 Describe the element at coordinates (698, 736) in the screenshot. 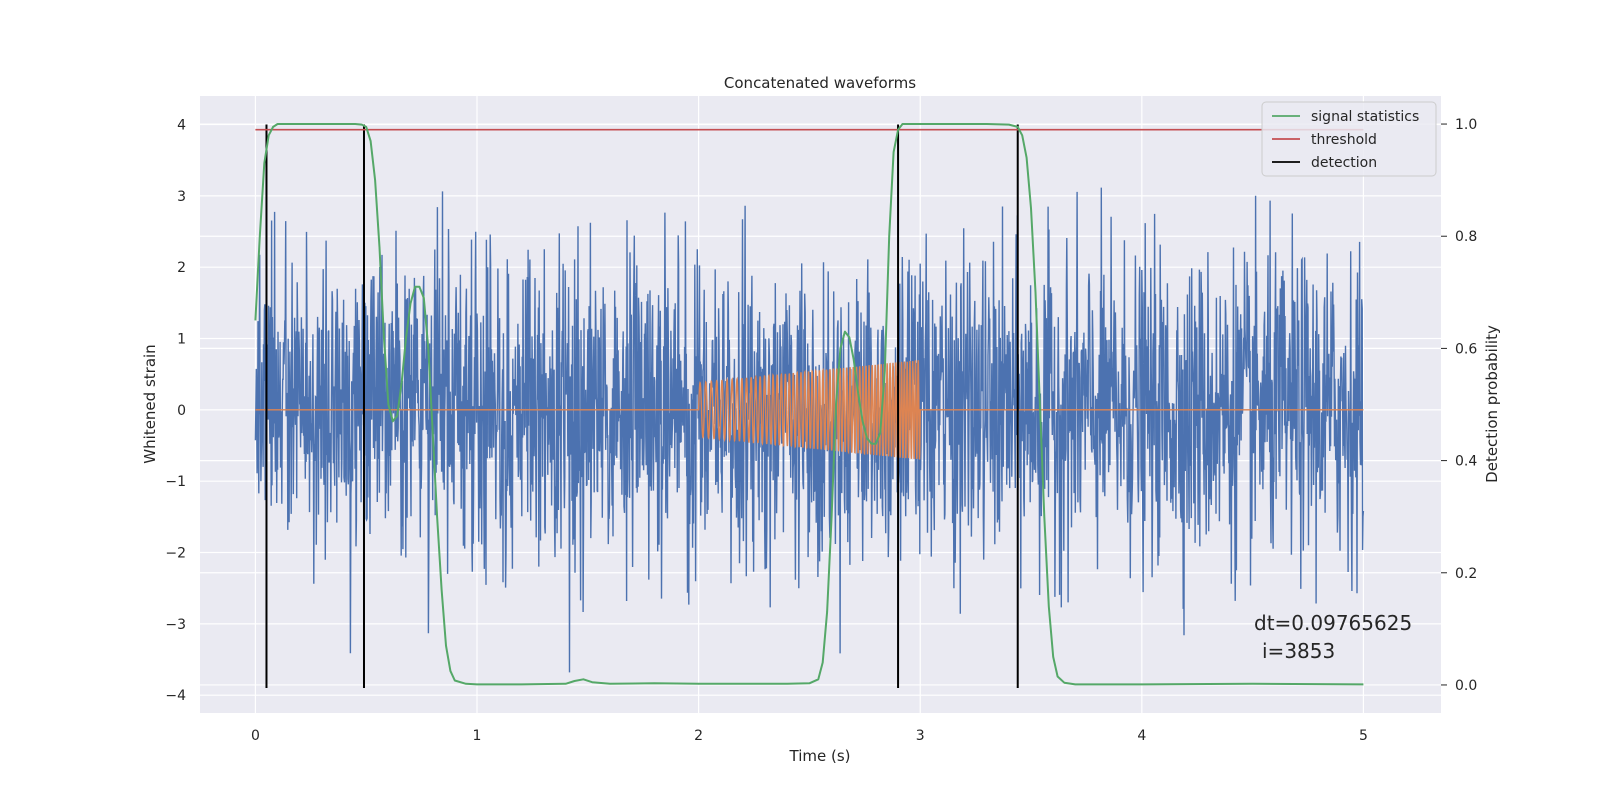

I see `x-tick-label: 2` at that location.